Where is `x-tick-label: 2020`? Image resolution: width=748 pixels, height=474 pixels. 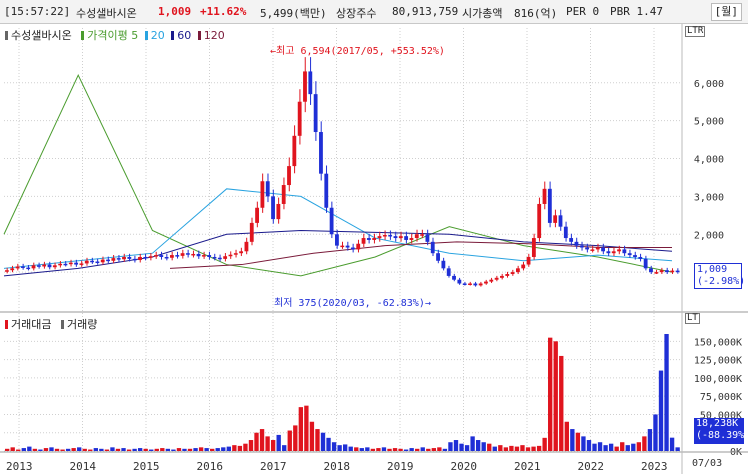 x-tick-label: 2020 is located at coordinates (464, 466).